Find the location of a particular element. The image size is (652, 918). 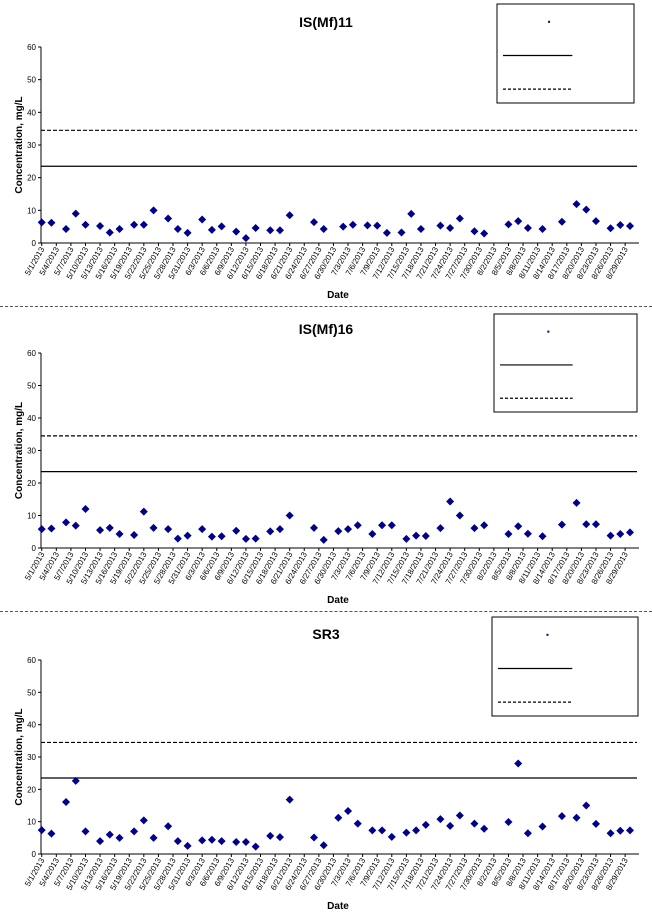

y-tick-label: 60 is located at coordinates (31, 660).